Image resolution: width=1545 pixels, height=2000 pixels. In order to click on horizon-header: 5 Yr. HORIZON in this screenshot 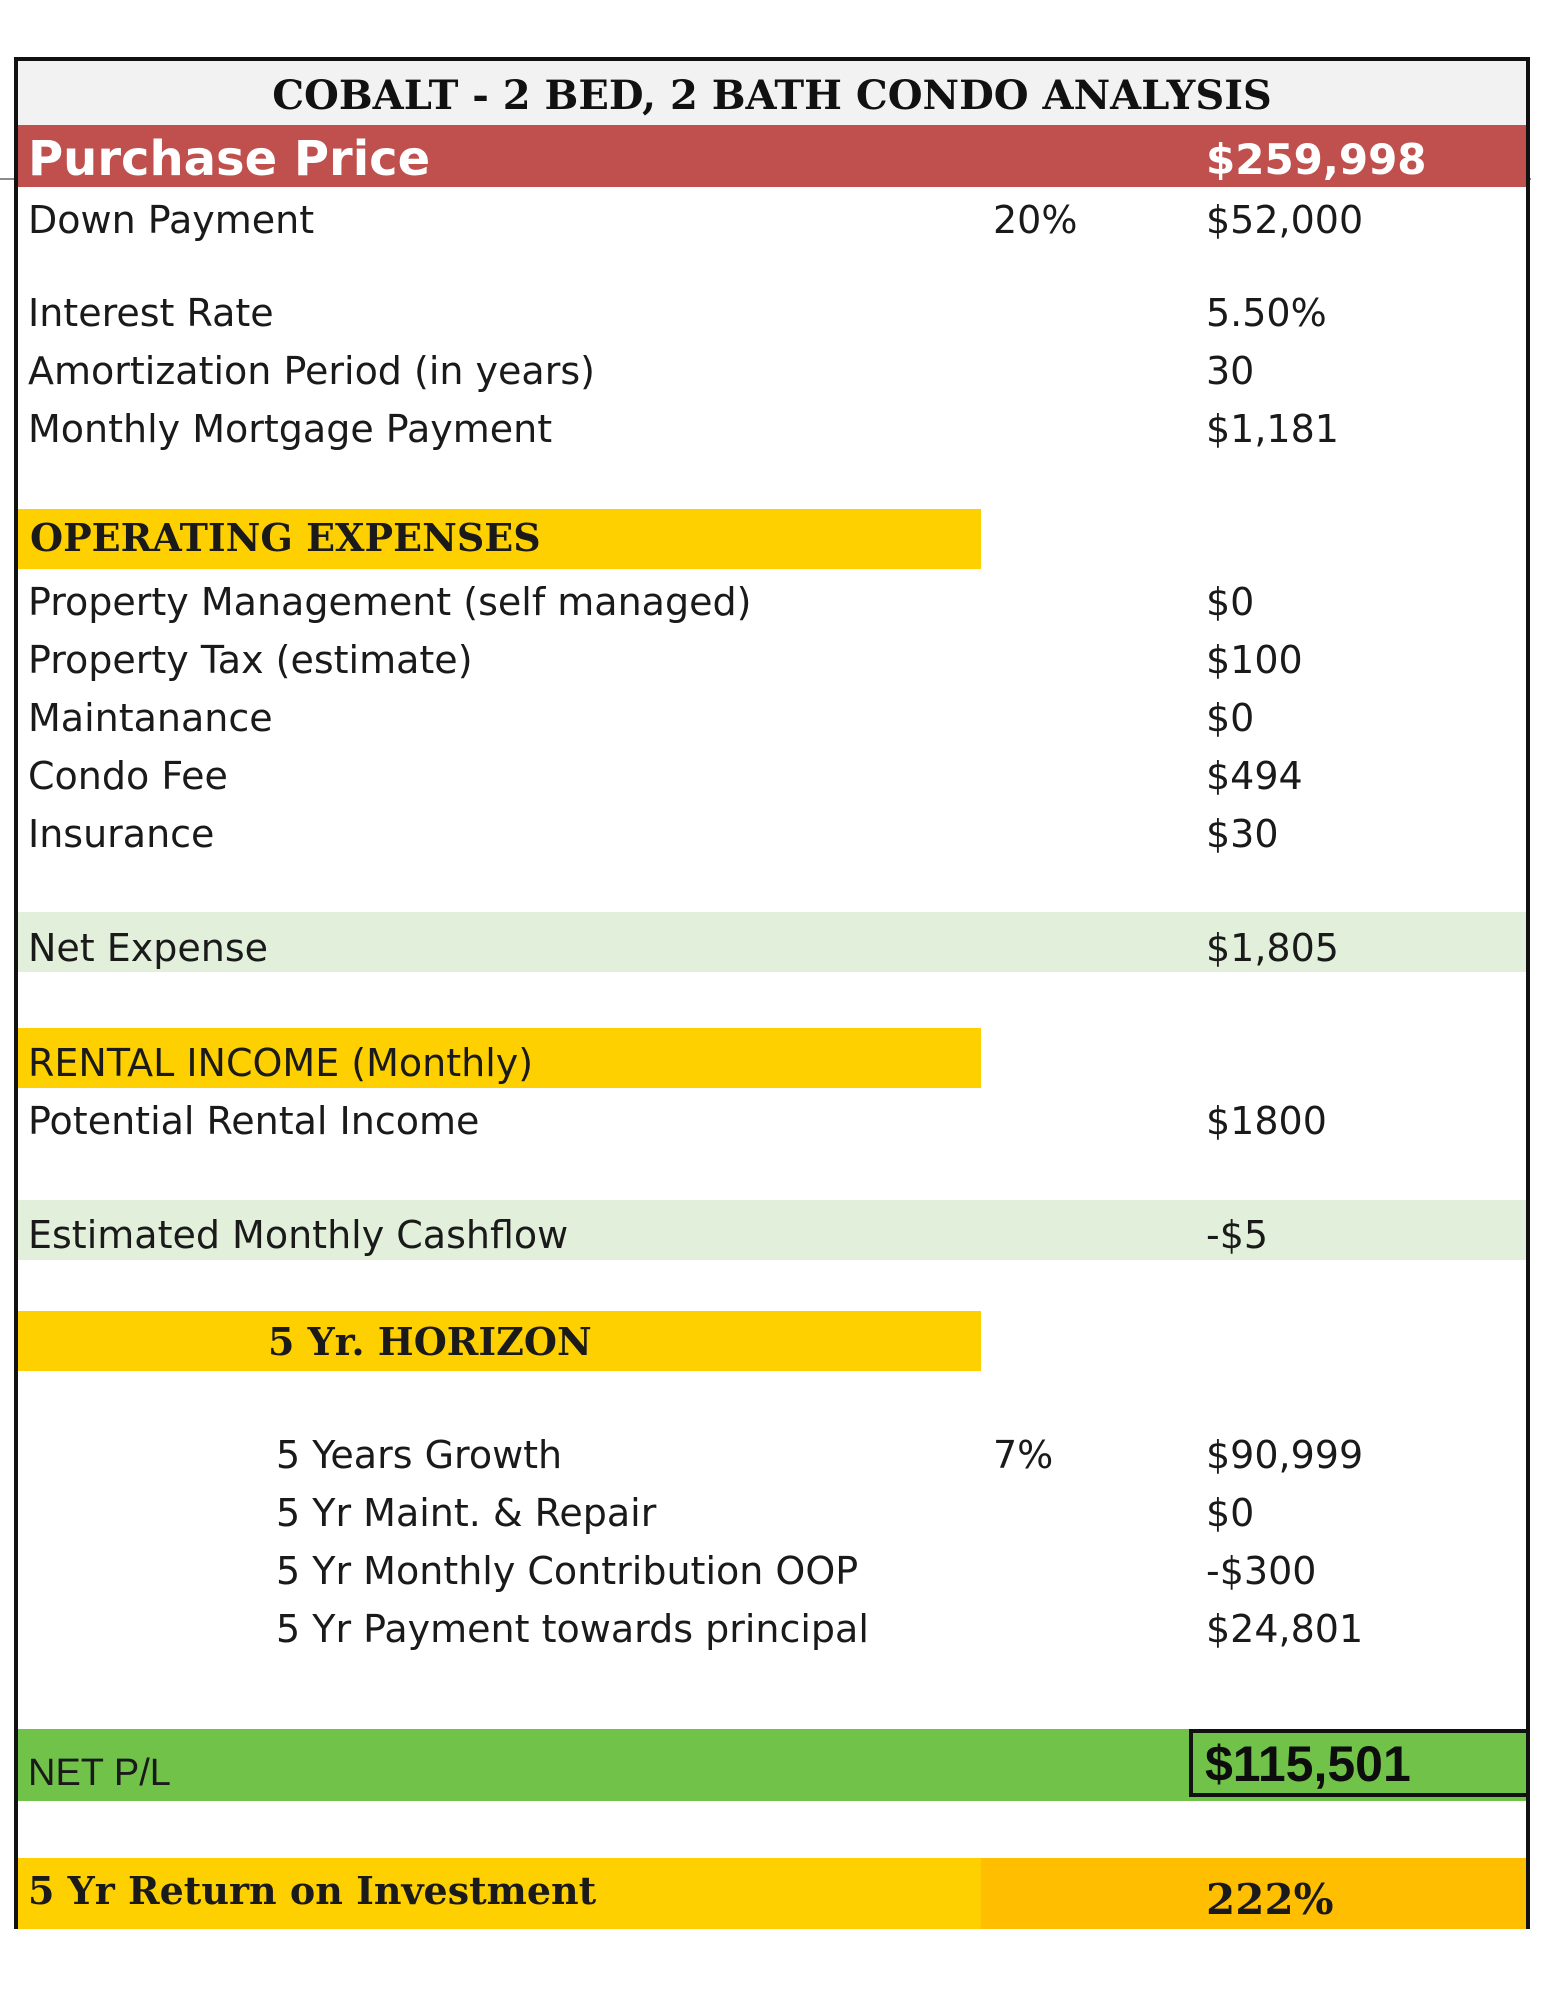, I will do `click(430, 1341)`.